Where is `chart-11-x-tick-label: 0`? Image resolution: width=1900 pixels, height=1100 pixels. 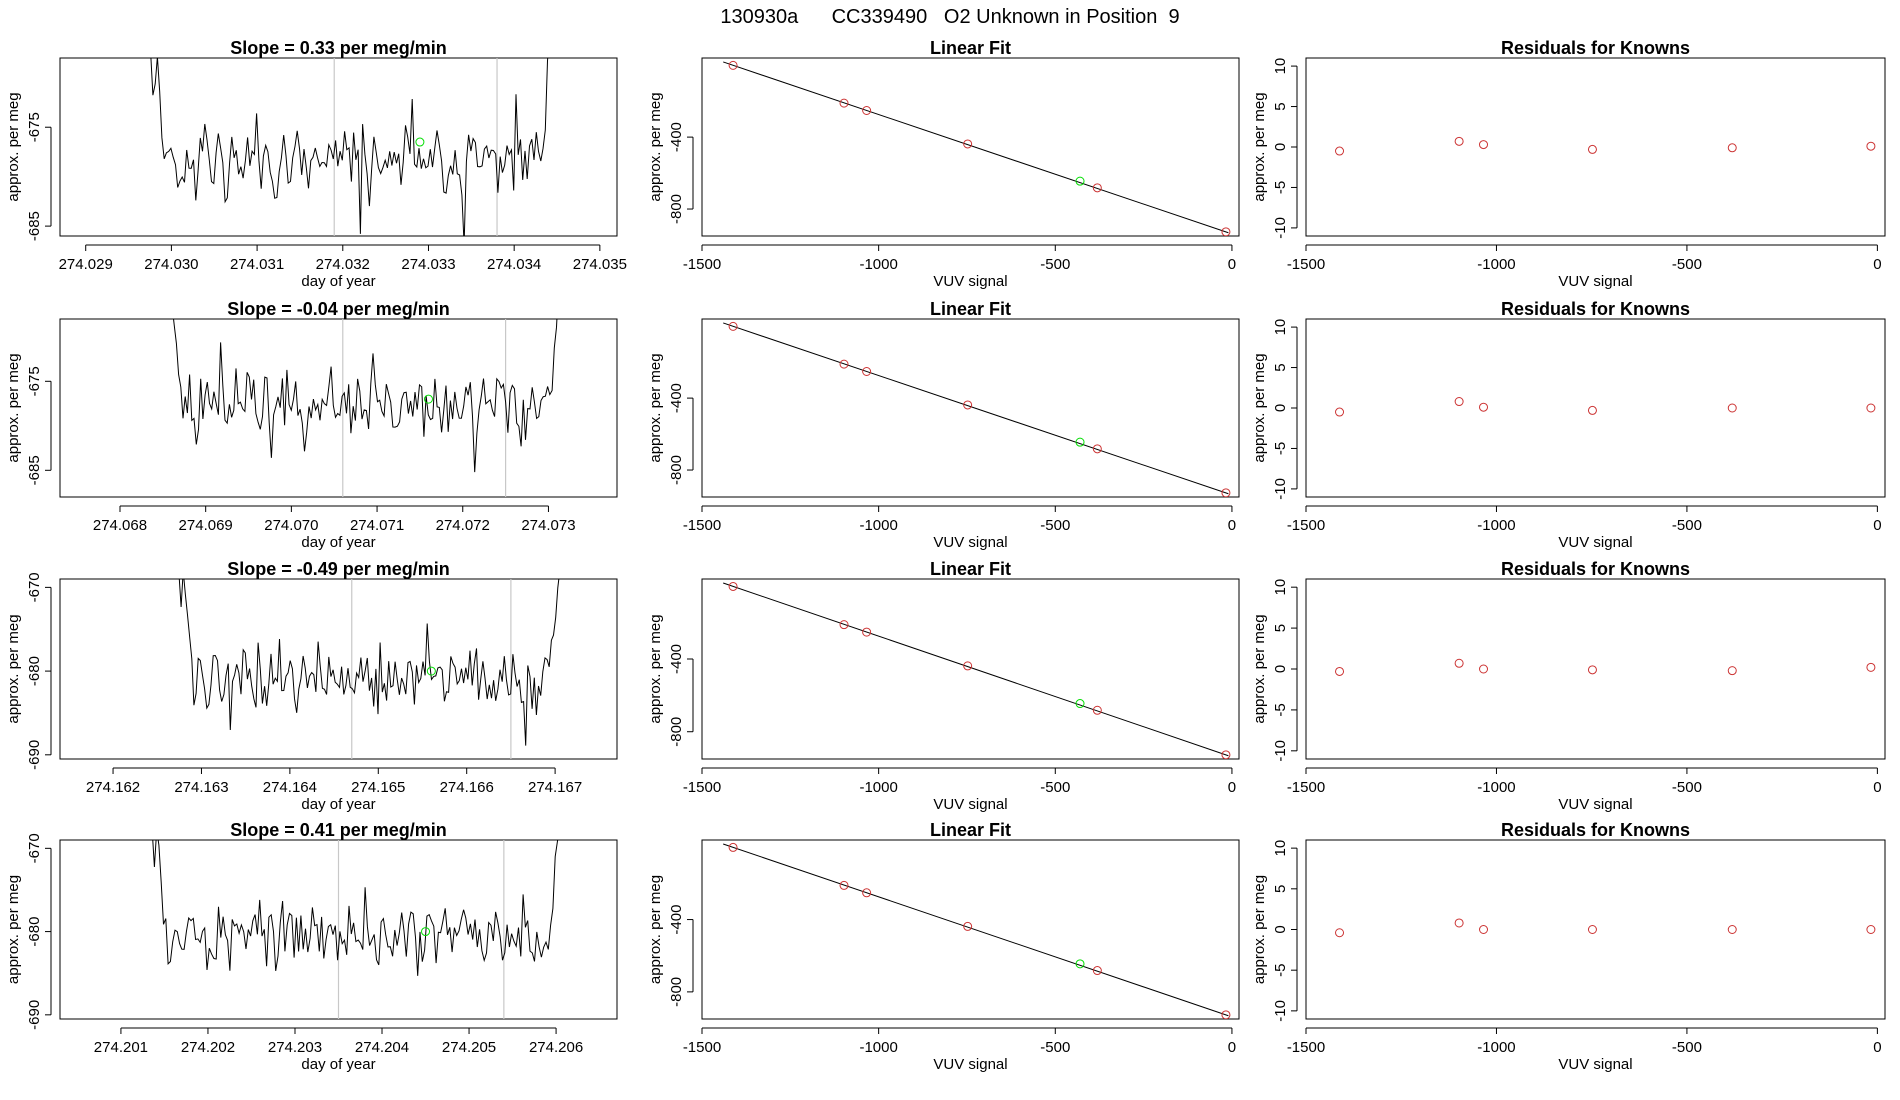
chart-11-x-tick-label: 0 is located at coordinates (1232, 1047).